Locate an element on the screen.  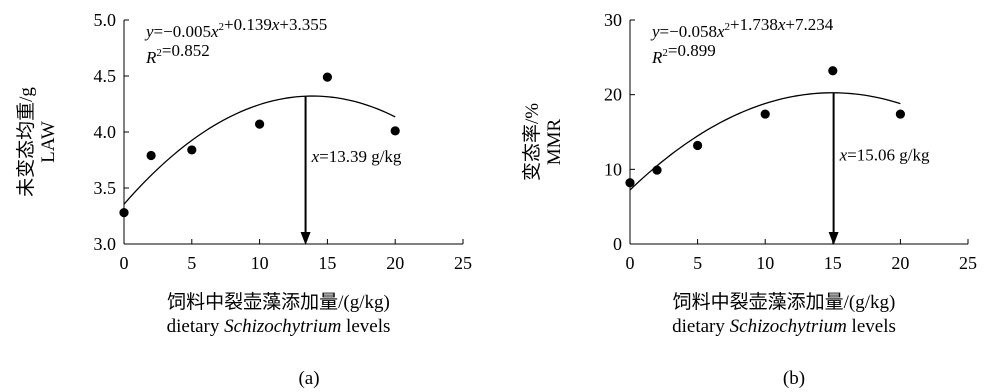
optimum-value: =15.06 g/kg is located at coordinates (888, 154).